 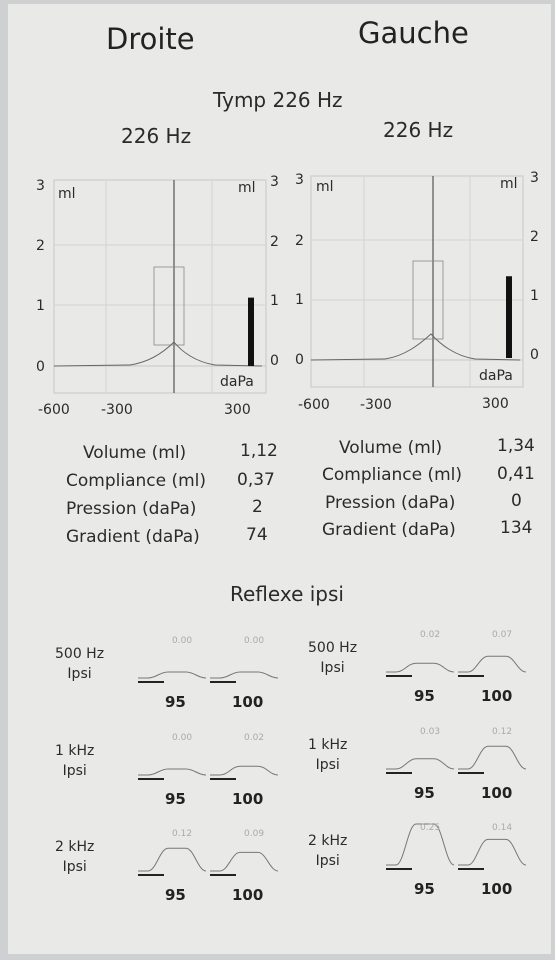 What do you see at coordinates (534, 296) in the screenshot?
I see `y2-tick: 1` at bounding box center [534, 296].